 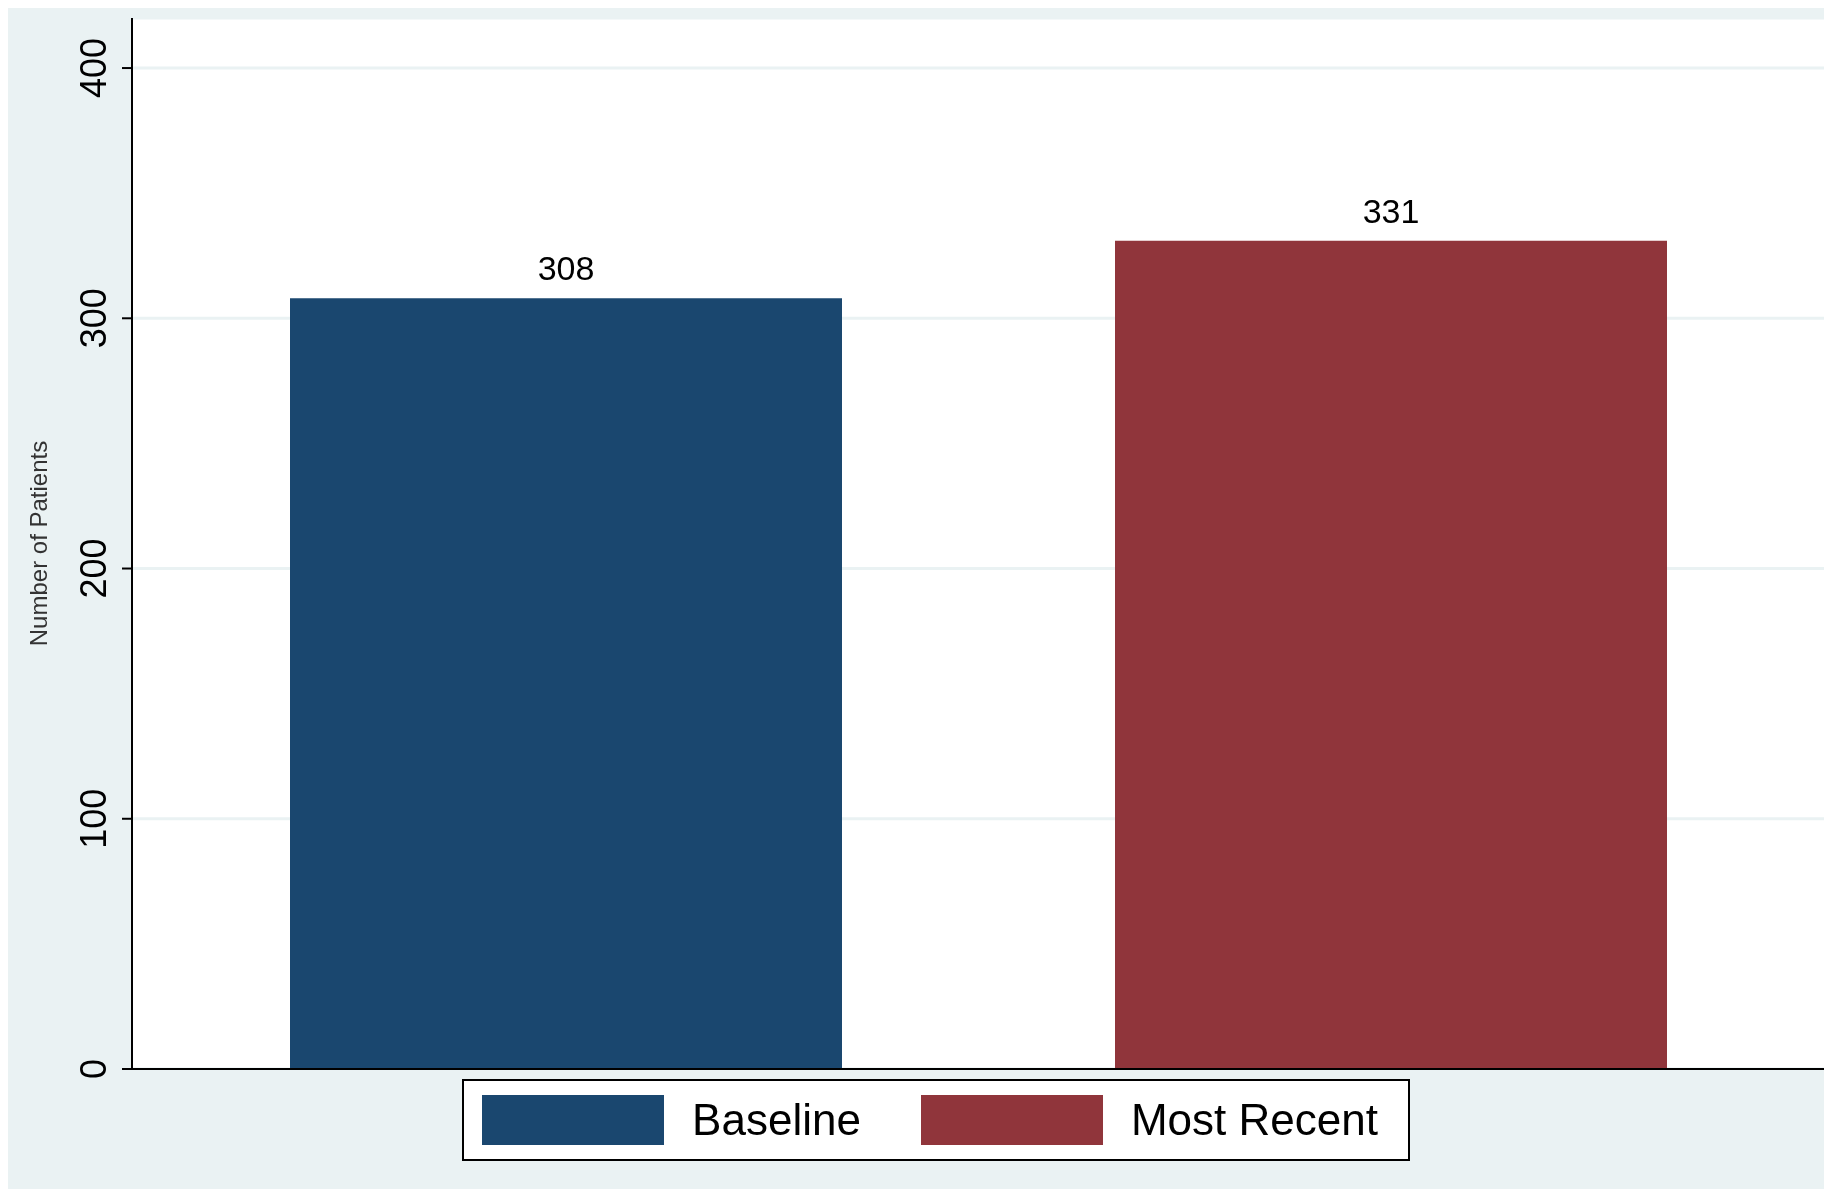 What do you see at coordinates (93, 1069) in the screenshot?
I see `y-tick-label: 0` at bounding box center [93, 1069].